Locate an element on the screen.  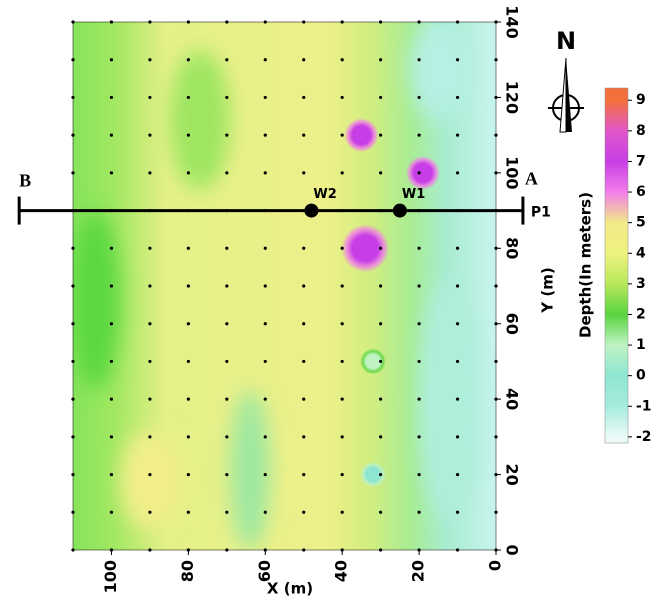
y-tick-label: 120 is located at coordinates (512, 97).